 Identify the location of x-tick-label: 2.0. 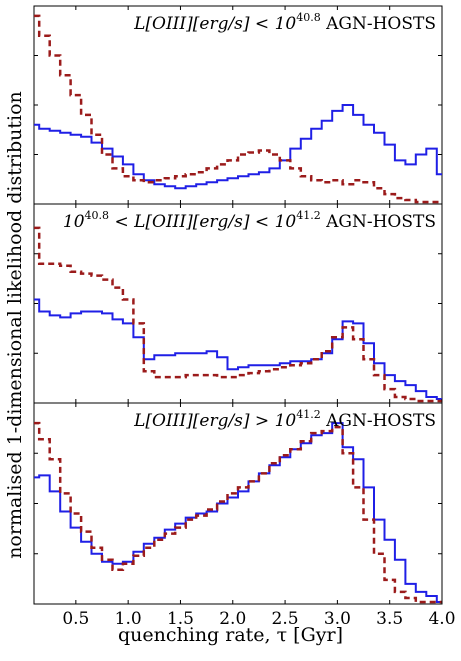
(232, 619).